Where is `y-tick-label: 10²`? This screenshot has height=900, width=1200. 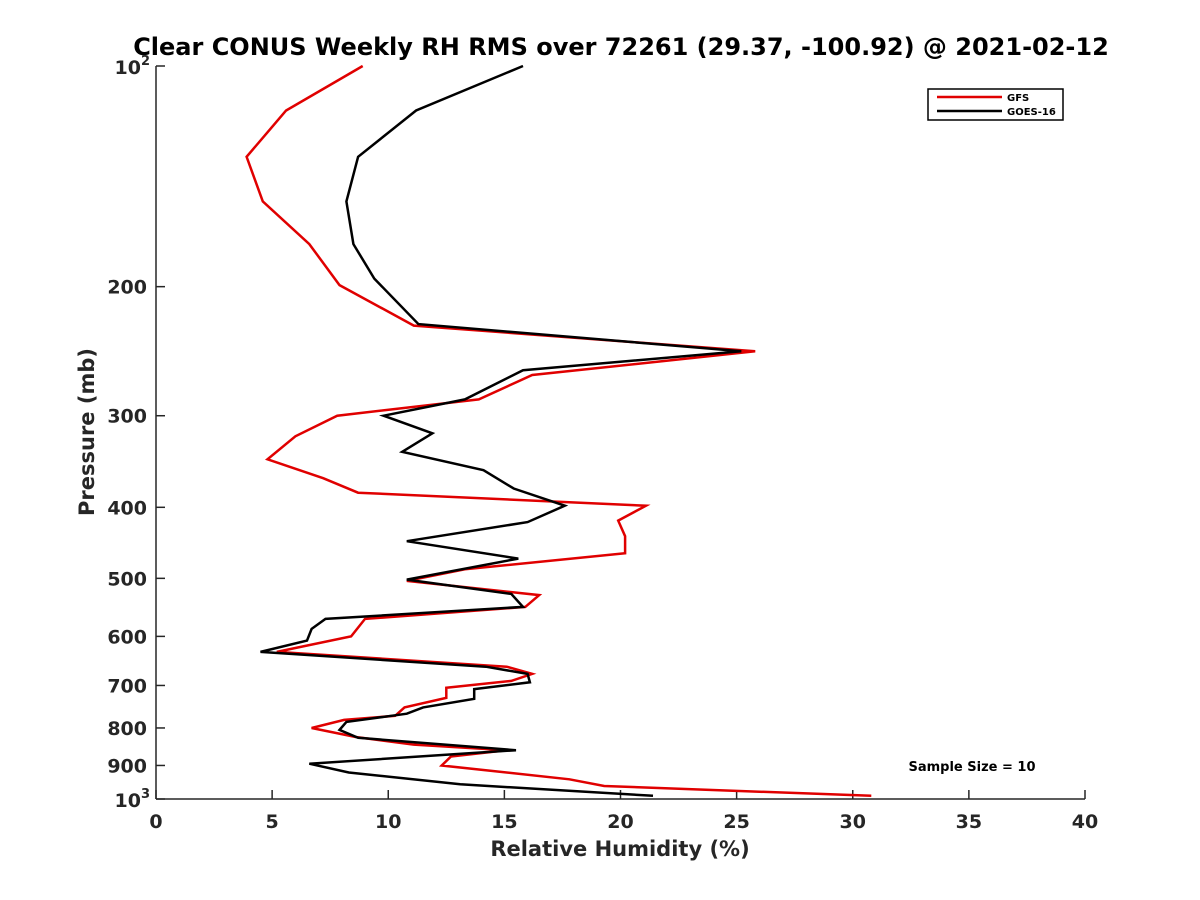
y-tick-label: 10² is located at coordinates (133, 66).